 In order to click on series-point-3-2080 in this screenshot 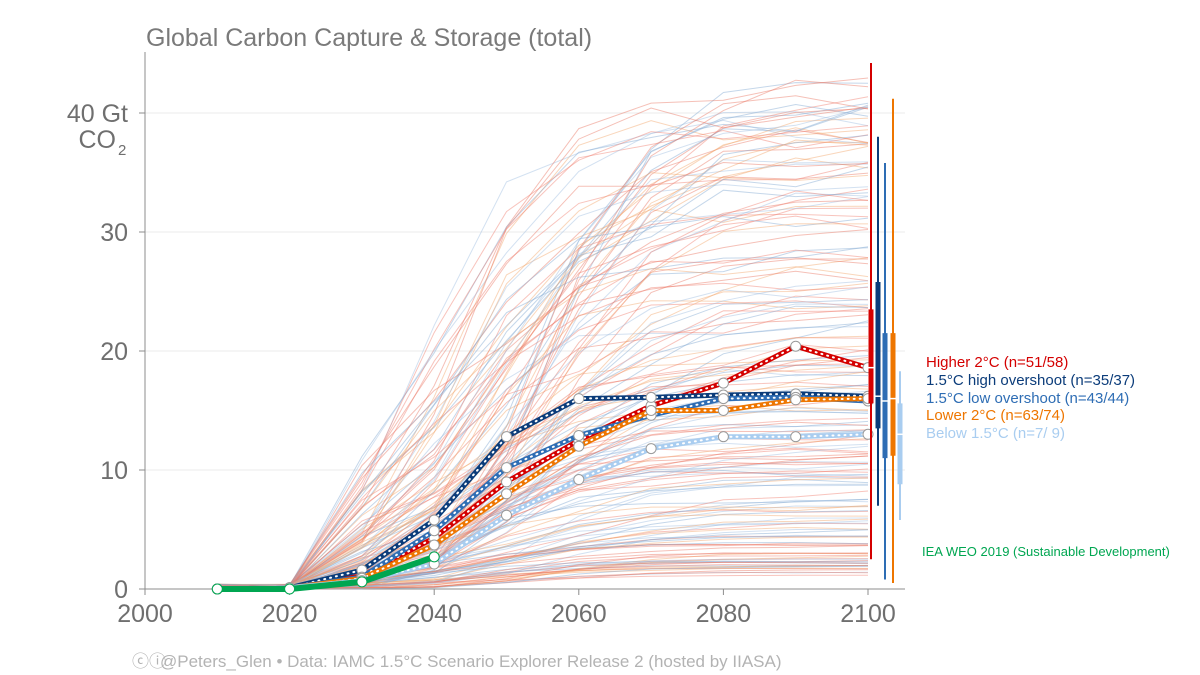, I will do `click(723, 410)`.